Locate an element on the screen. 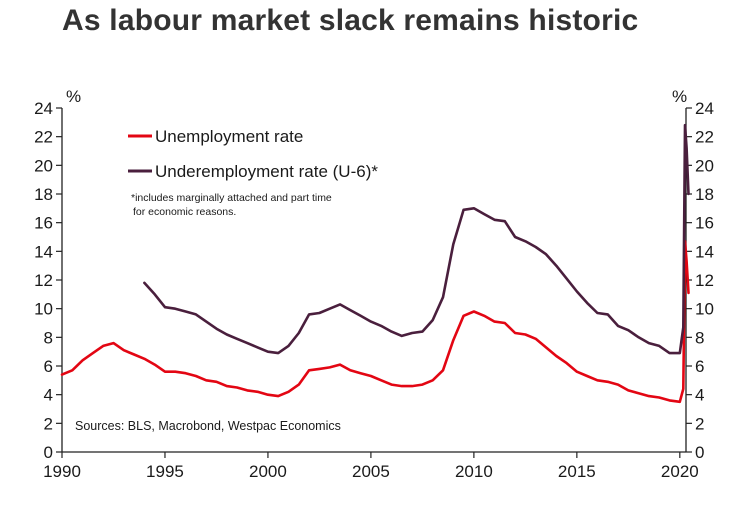  x-tick-label: 2005 is located at coordinates (371, 471).